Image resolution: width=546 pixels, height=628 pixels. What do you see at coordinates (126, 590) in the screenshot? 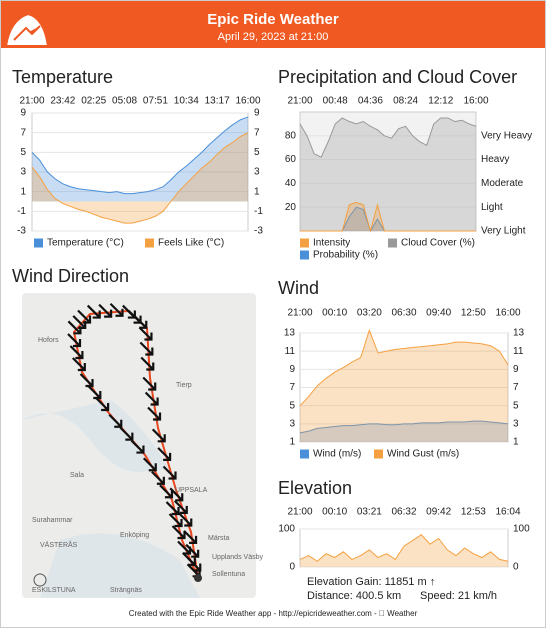
I see `map-label: Strängnäs` at bounding box center [126, 590].